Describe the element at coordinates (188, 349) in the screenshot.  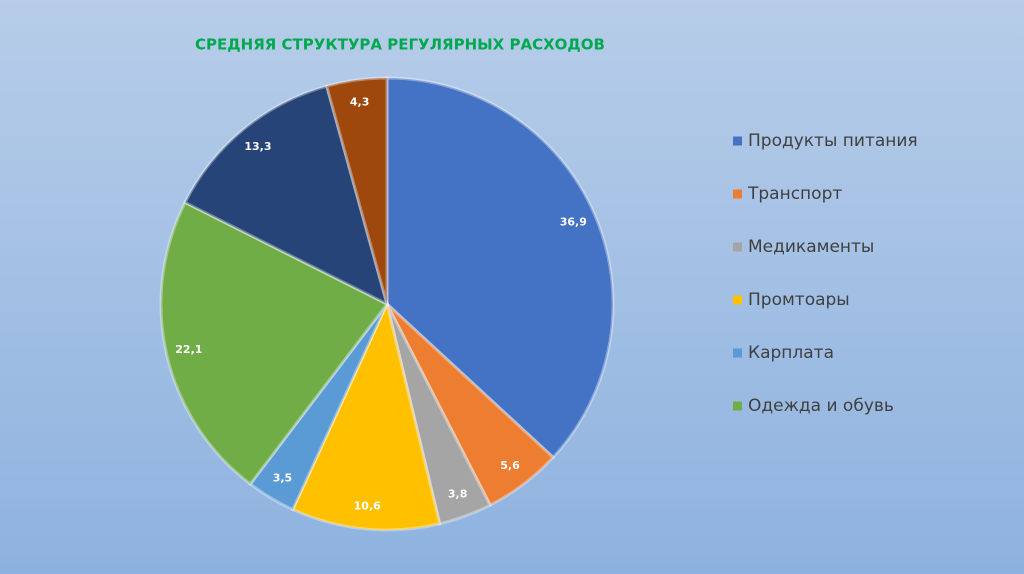
I see `data-label: 22,1` at that location.